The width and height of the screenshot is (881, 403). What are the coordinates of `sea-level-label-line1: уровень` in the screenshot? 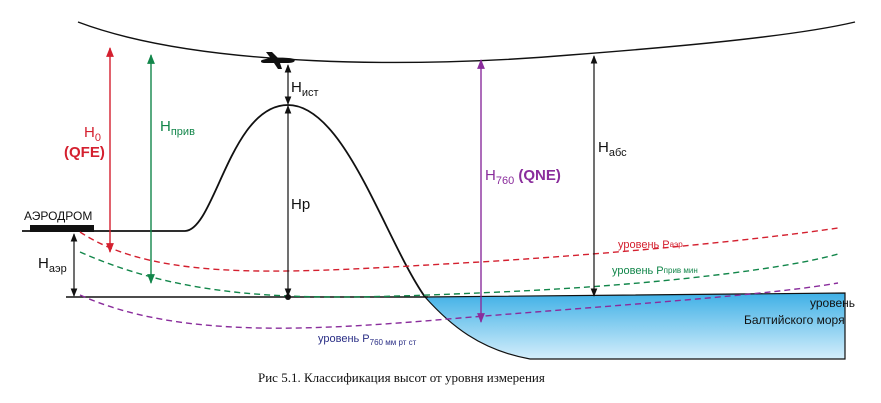 It's located at (832, 303).